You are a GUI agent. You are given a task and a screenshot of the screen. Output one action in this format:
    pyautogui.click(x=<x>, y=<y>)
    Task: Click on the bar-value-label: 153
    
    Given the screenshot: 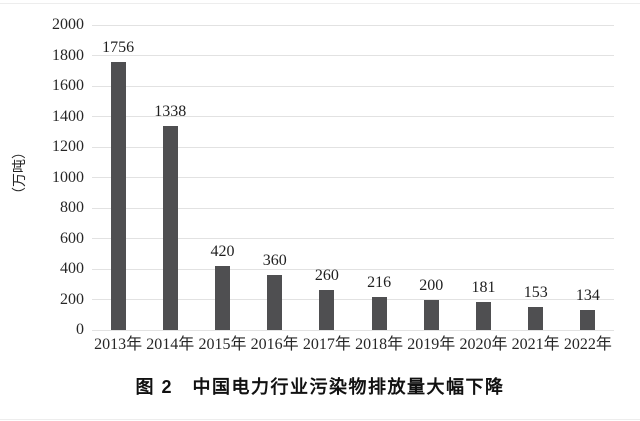 What is the action you would take?
    pyautogui.click(x=535, y=292)
    